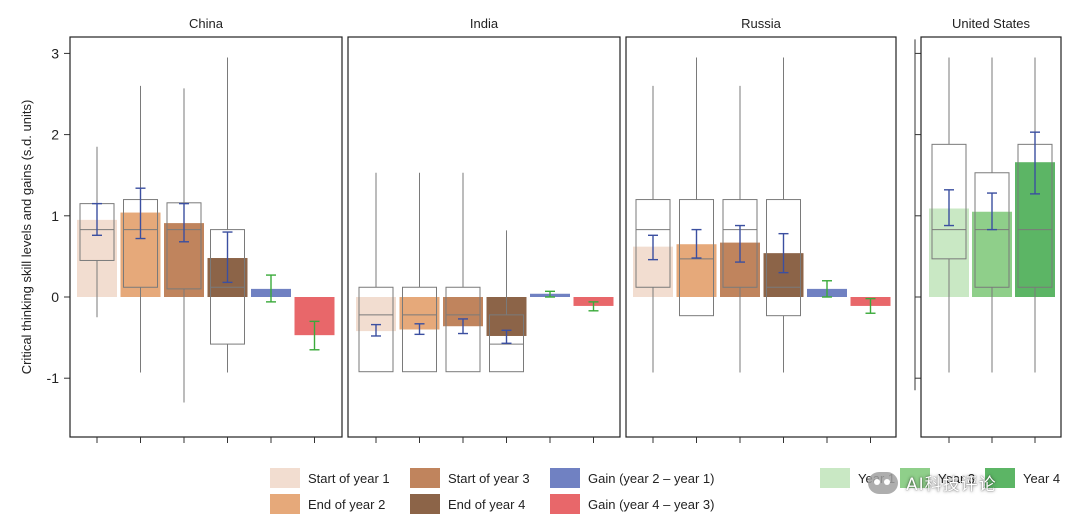 The width and height of the screenshot is (1080, 531). Describe the element at coordinates (761, 23) in the screenshot. I see `panel-title: Russia` at that location.